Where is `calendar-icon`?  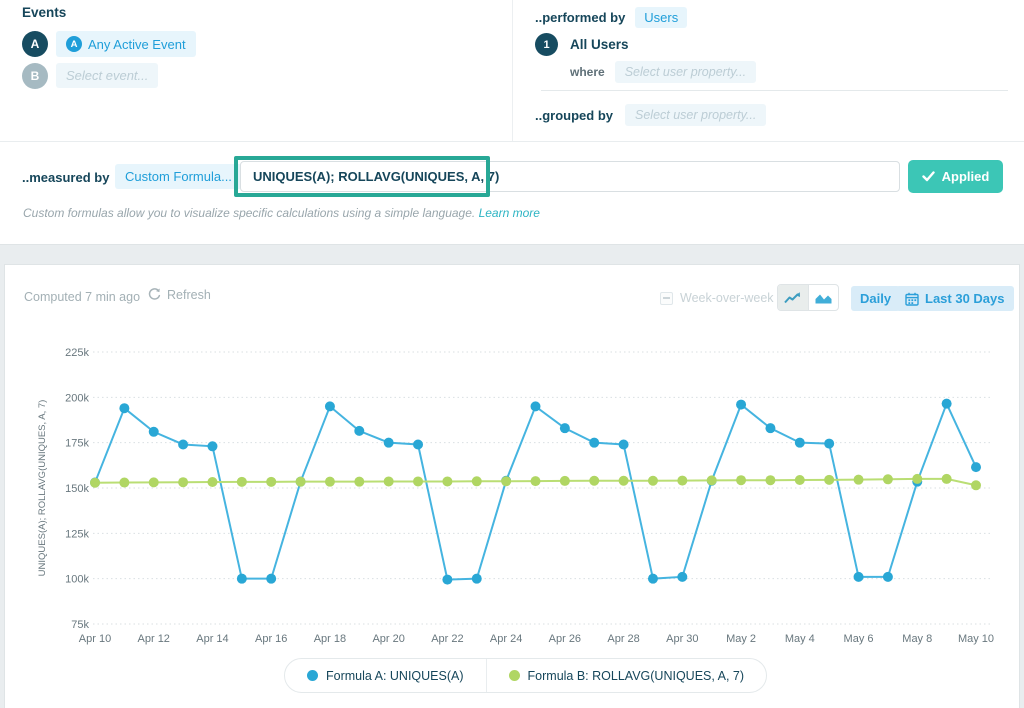
calendar-icon is located at coordinates (912, 299).